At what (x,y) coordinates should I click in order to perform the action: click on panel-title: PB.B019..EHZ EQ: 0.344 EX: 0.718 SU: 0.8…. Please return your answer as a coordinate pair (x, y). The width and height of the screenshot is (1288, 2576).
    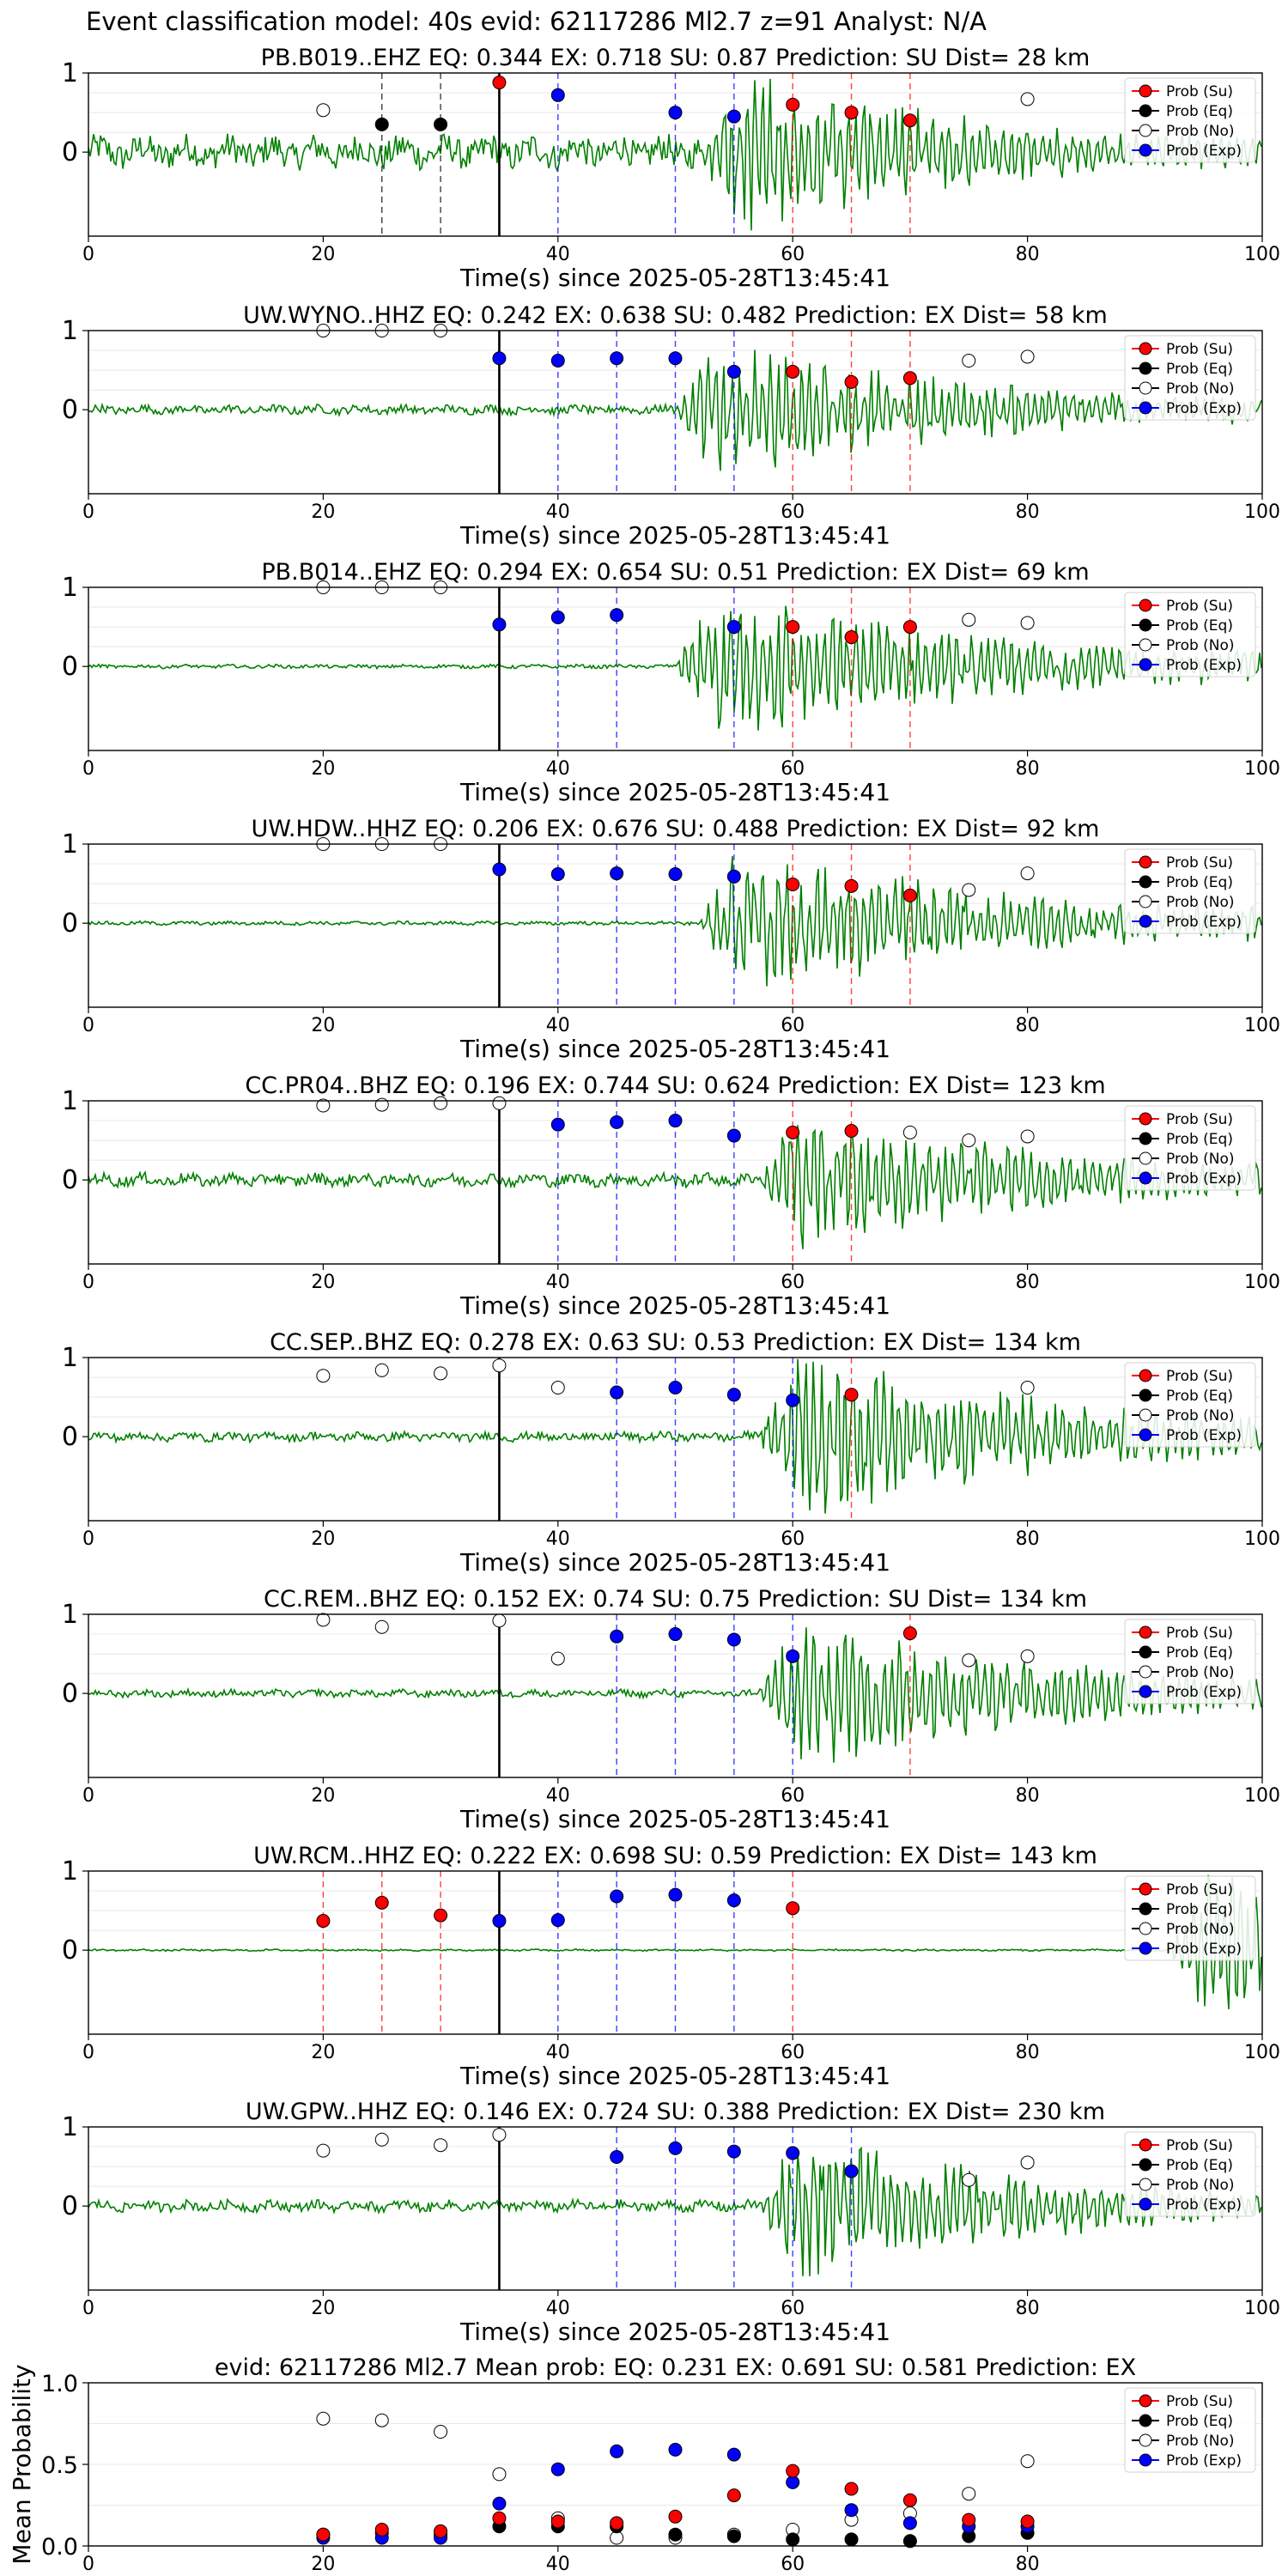
    Looking at the image, I should click on (676, 58).